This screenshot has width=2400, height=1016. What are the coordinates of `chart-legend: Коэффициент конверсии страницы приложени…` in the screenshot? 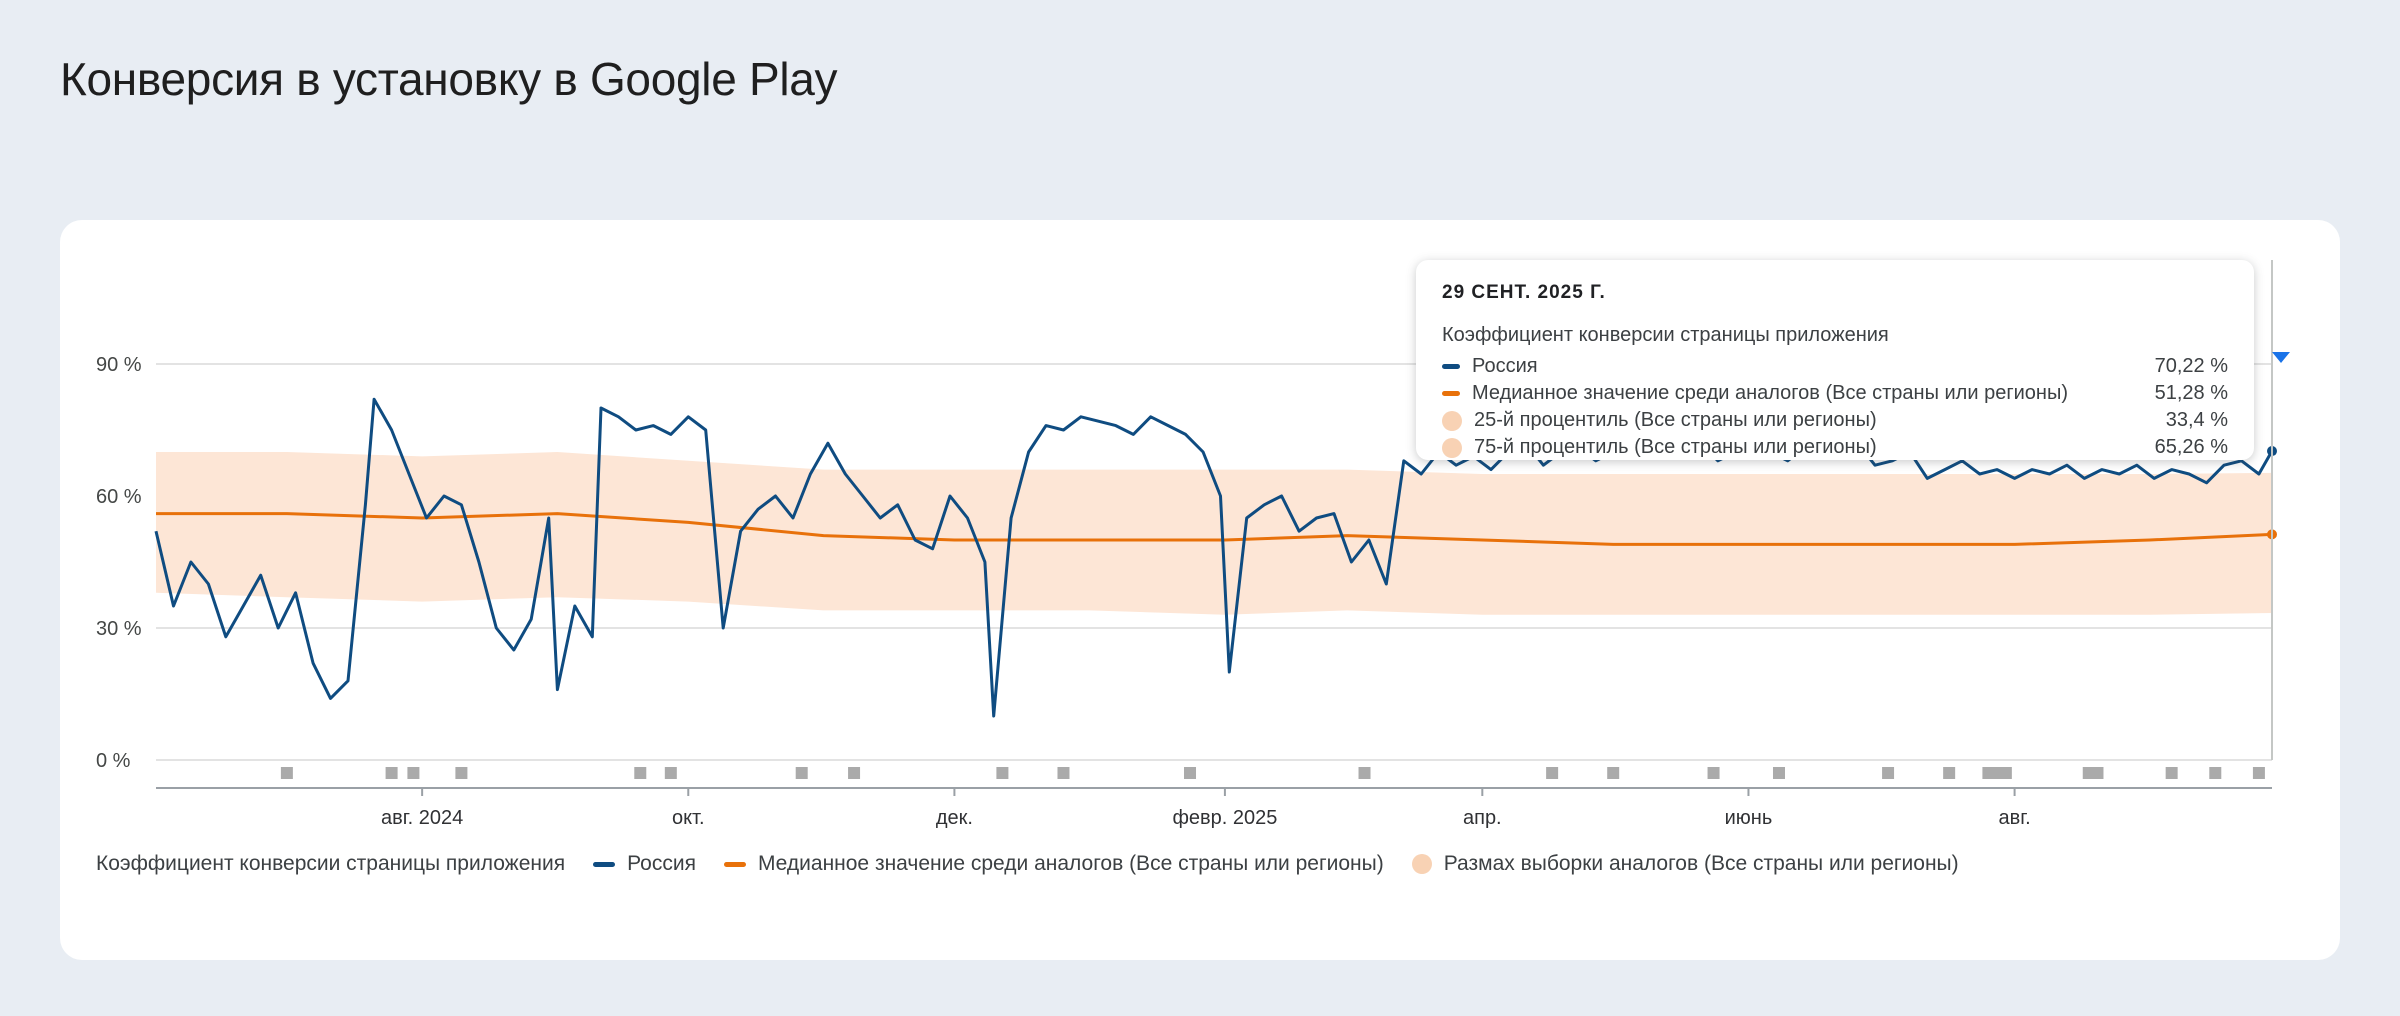 It's located at (1041, 864).